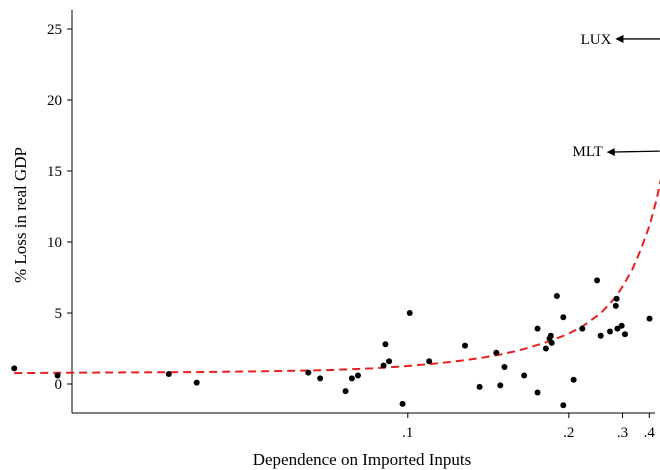  I want to click on y-tick-label: 0, so click(59, 385).